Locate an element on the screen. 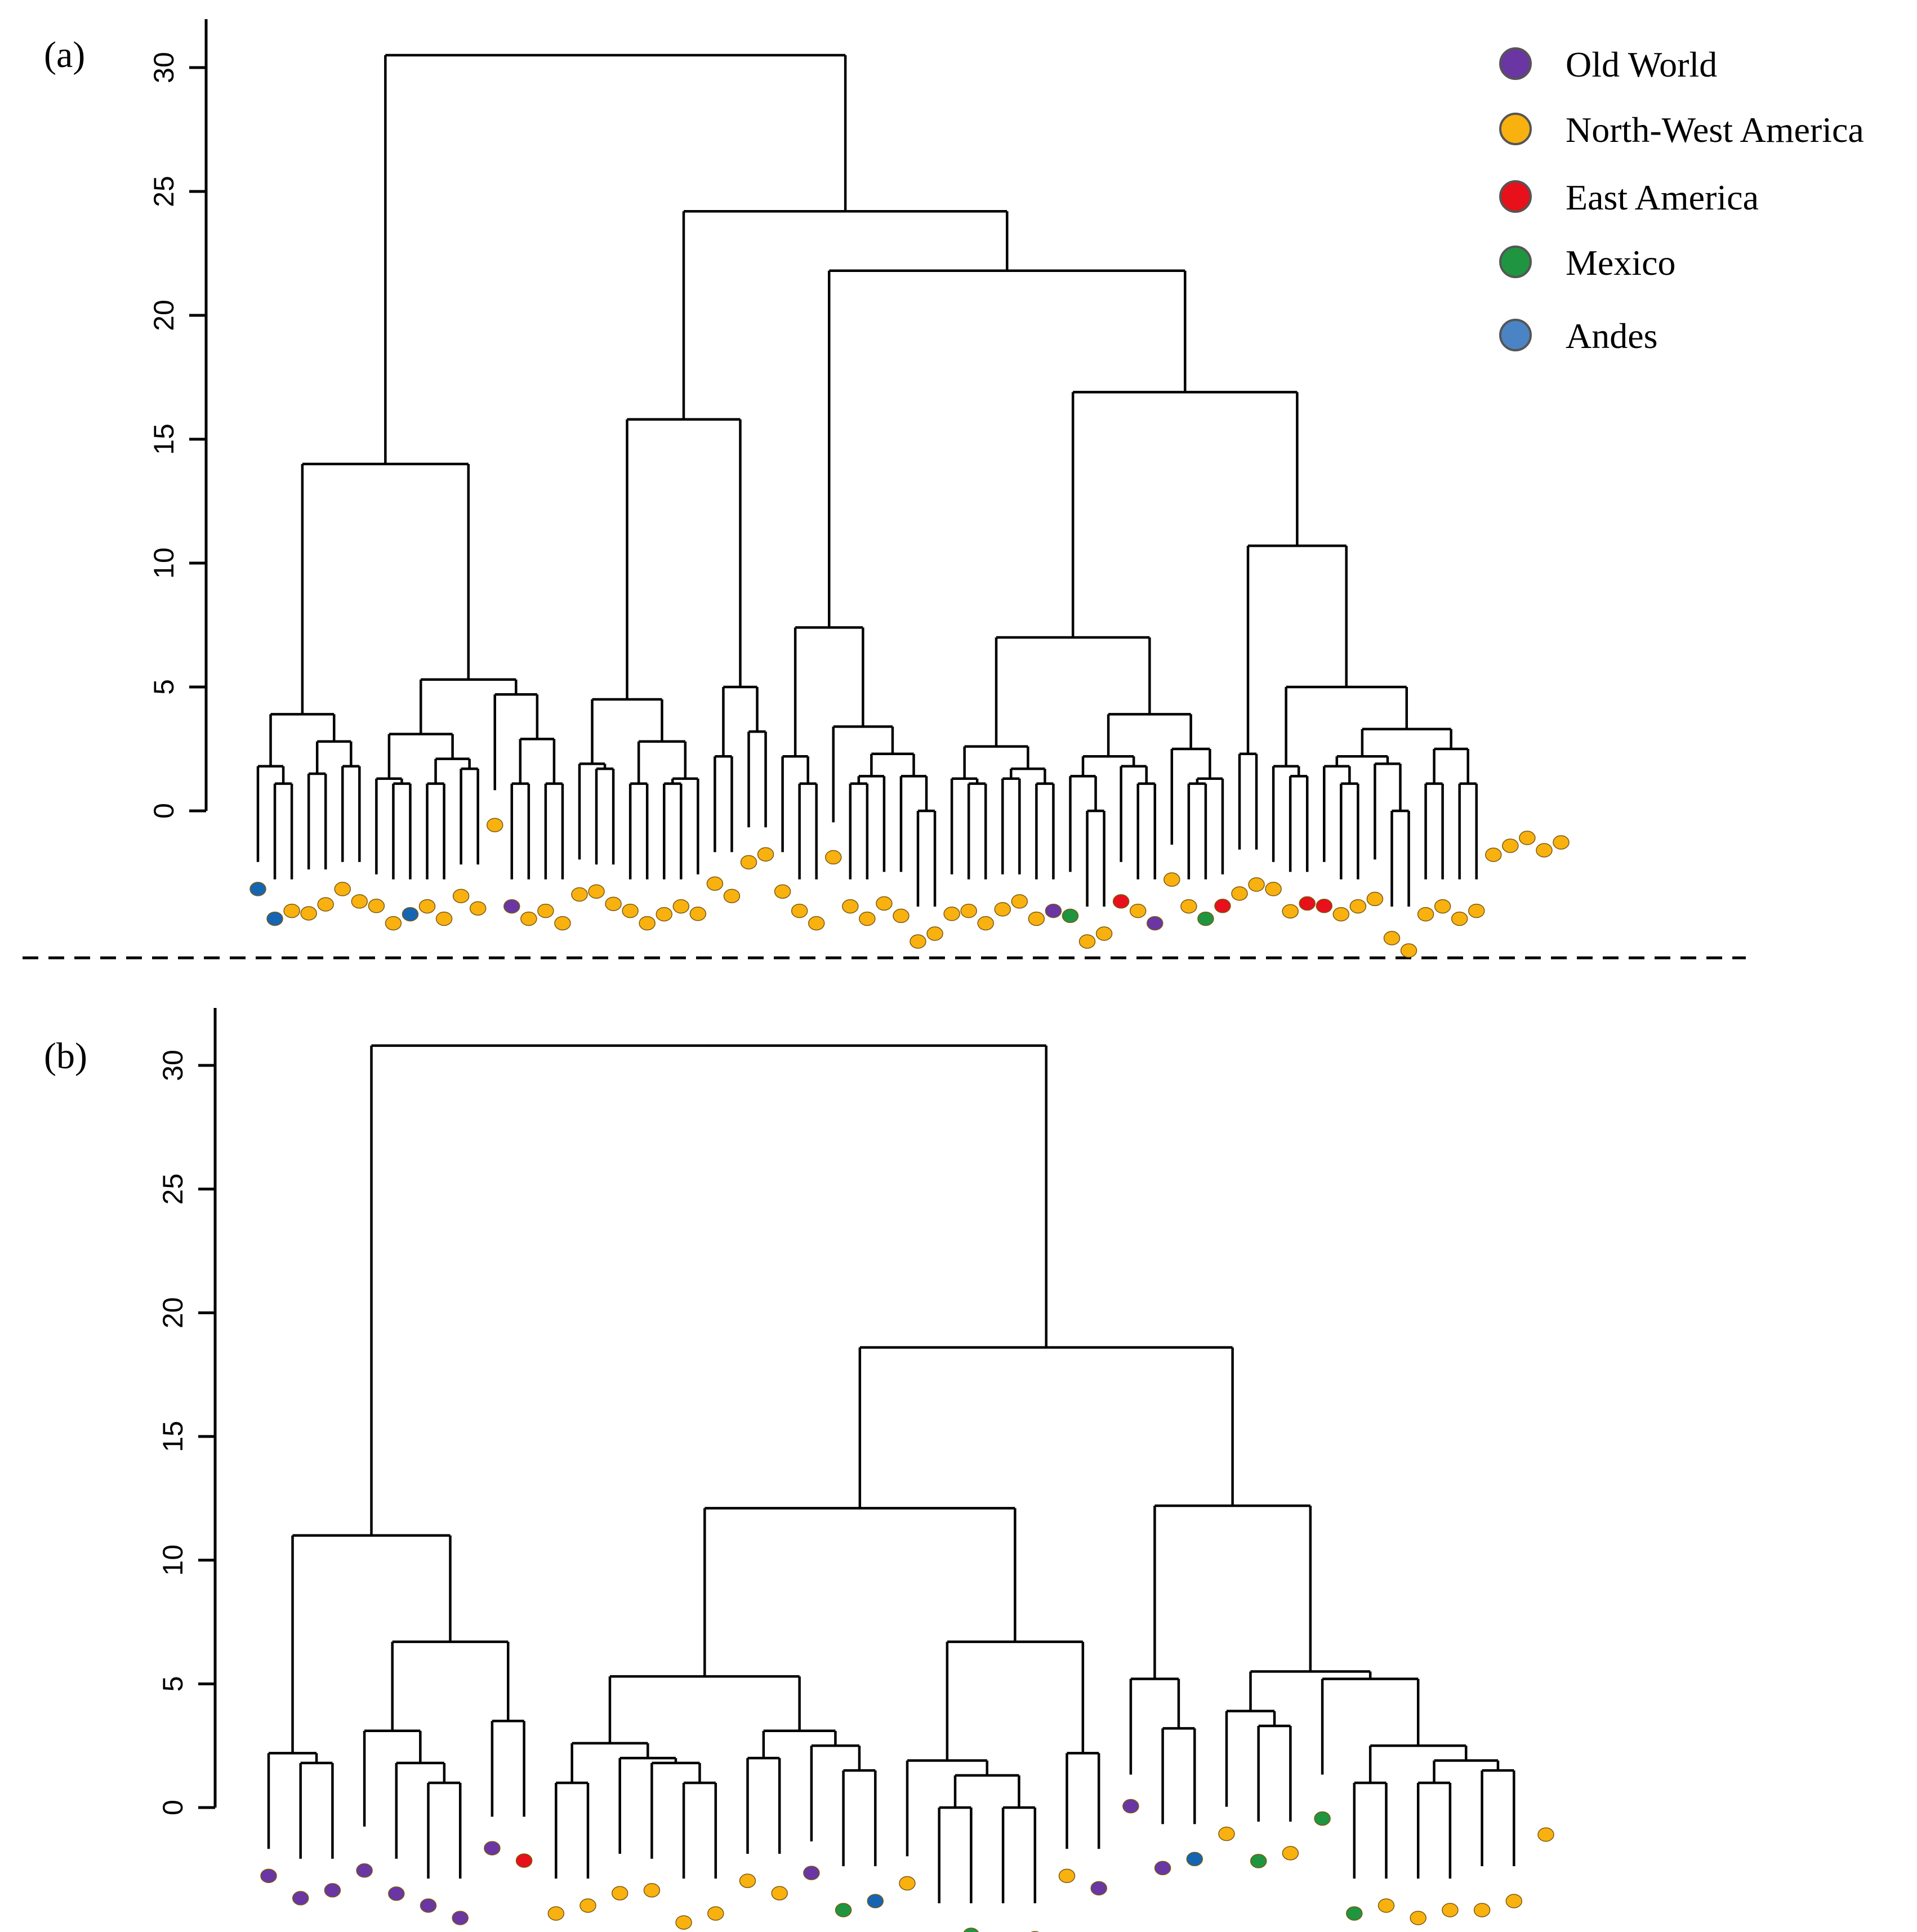 The width and height of the screenshot is (1917, 1932). y-tick-label: 25 is located at coordinates (164, 191).